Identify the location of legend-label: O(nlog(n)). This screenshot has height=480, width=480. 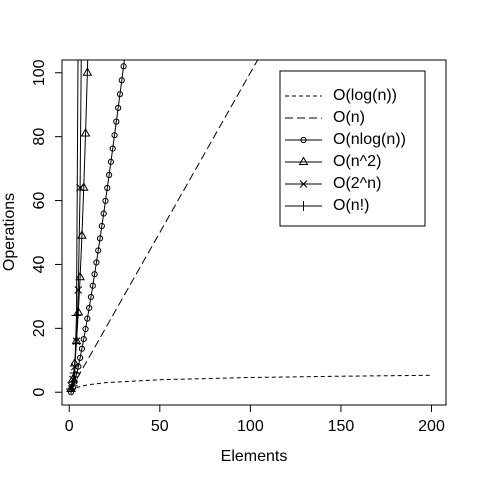
(369, 139).